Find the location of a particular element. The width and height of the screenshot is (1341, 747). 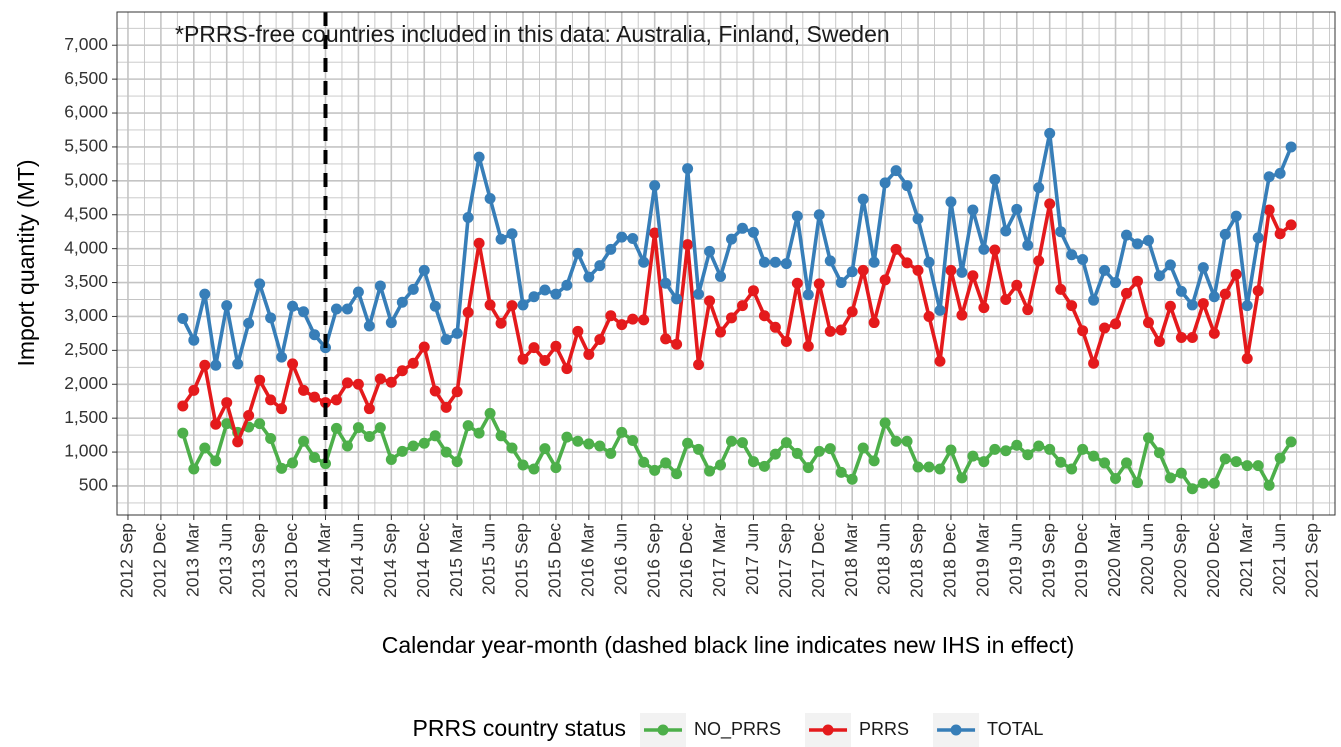

x-tick-label: 2021 Sep is located at coordinates (1312, 560).